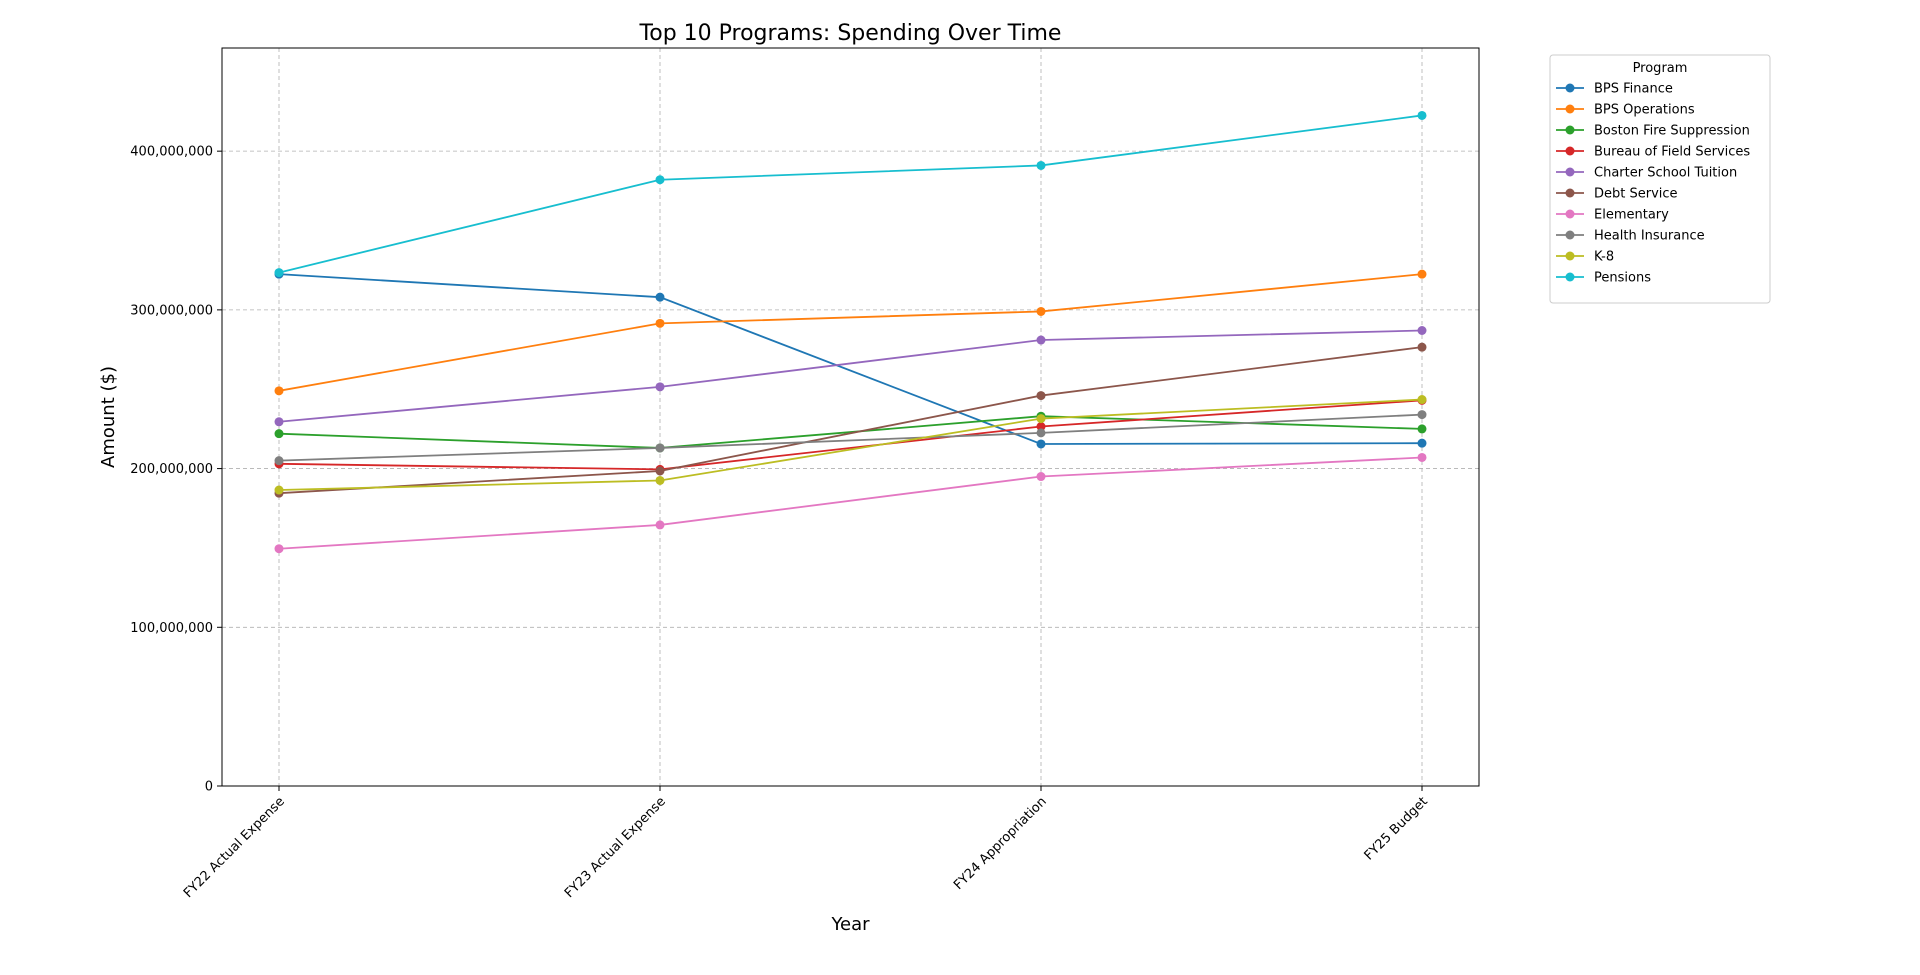  Describe the element at coordinates (1672, 131) in the screenshot. I see `legend-label: Boston Fire Suppression` at that location.